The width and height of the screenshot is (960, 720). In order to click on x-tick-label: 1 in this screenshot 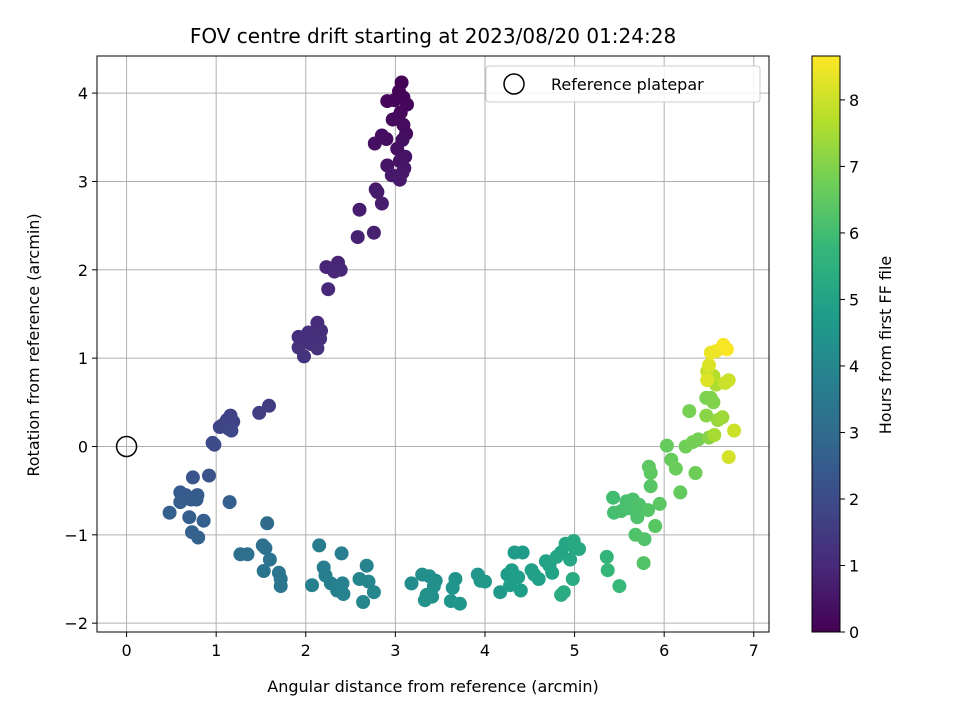, I will do `click(216, 650)`.